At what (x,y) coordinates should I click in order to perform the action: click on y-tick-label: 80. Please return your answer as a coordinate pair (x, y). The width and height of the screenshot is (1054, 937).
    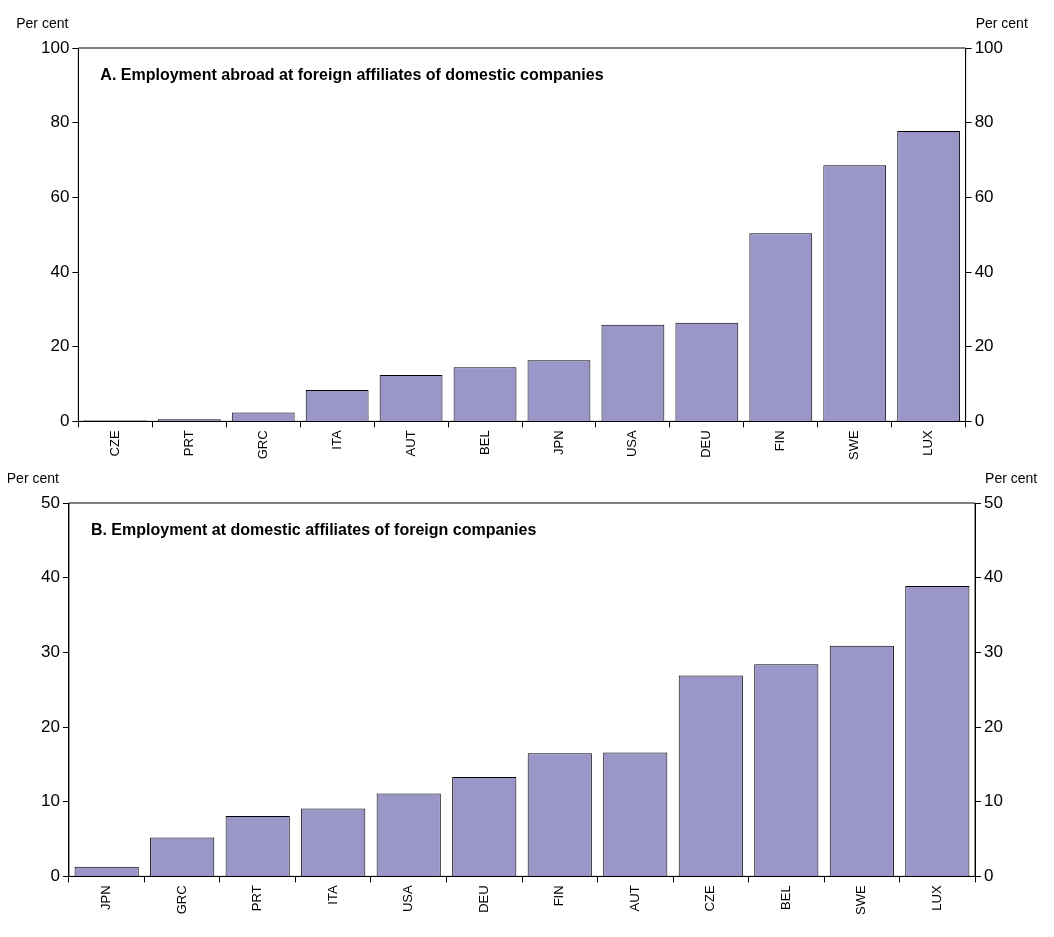
    Looking at the image, I should click on (60, 122).